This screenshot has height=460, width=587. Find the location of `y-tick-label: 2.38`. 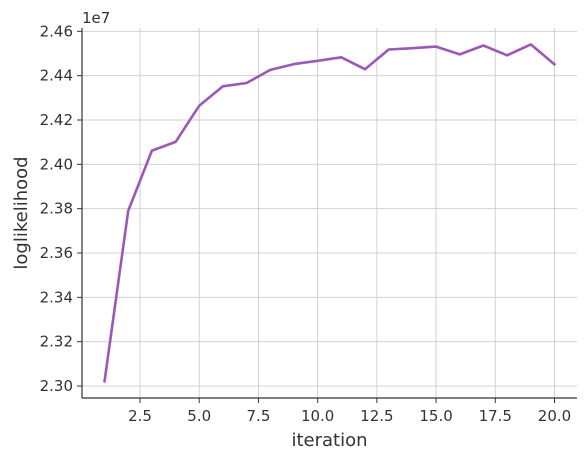

y-tick-label: 2.38 is located at coordinates (56, 209).